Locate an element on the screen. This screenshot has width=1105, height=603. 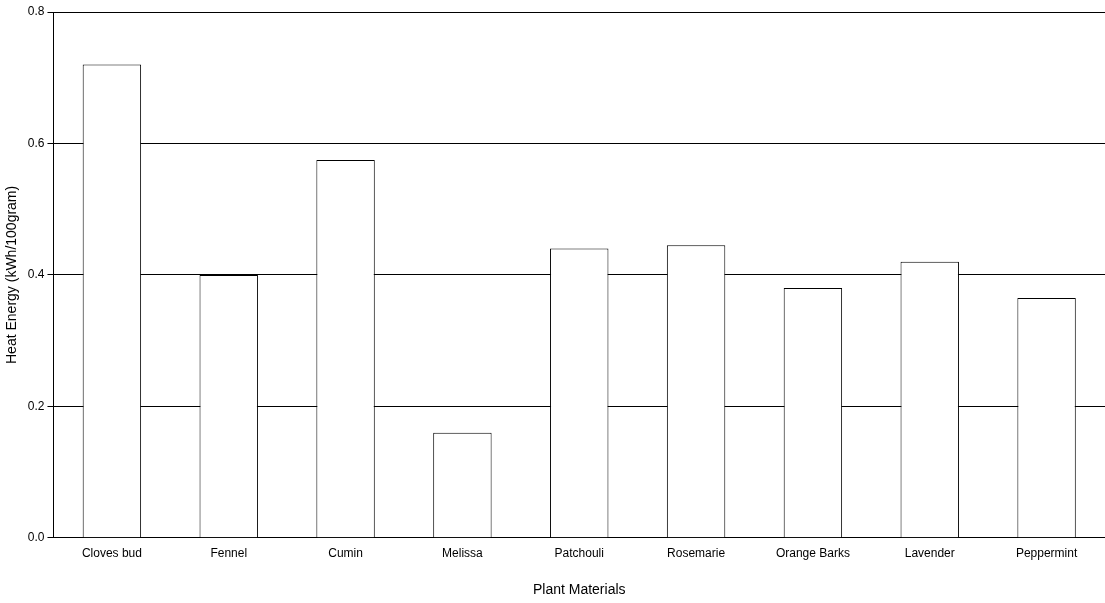
x-tick-label: Melissa is located at coordinates (463, 553).